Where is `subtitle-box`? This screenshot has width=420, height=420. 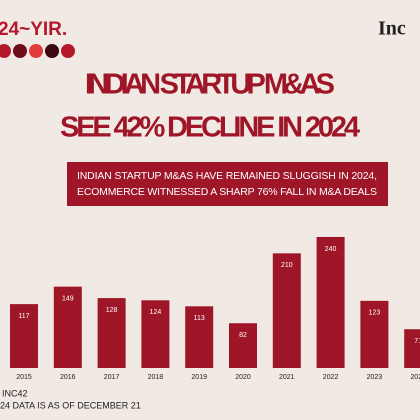
subtitle-box is located at coordinates (227, 184).